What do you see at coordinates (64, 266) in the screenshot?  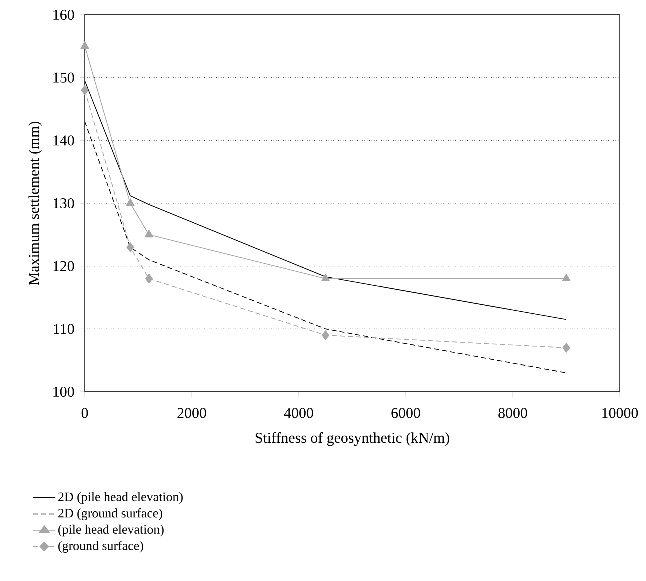 I see `y-tick-label: 120` at bounding box center [64, 266].